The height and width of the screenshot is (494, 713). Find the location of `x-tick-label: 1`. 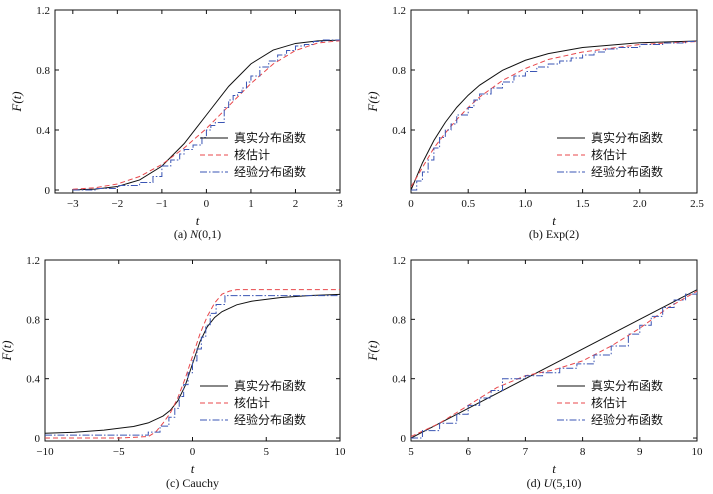

x-tick-label: 1 is located at coordinates (251, 204).